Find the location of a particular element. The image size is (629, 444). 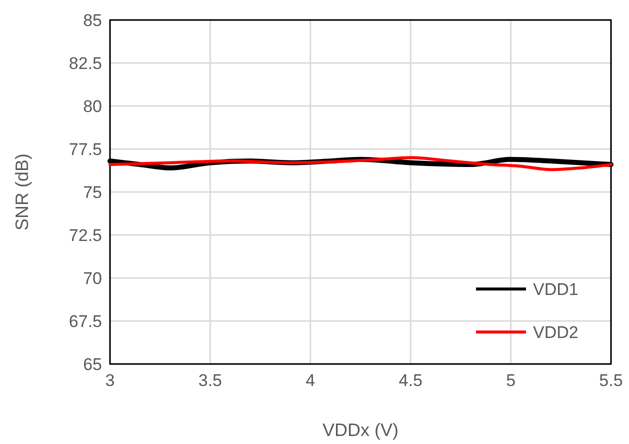

y-tick-label: 72.5 is located at coordinates (85, 235).